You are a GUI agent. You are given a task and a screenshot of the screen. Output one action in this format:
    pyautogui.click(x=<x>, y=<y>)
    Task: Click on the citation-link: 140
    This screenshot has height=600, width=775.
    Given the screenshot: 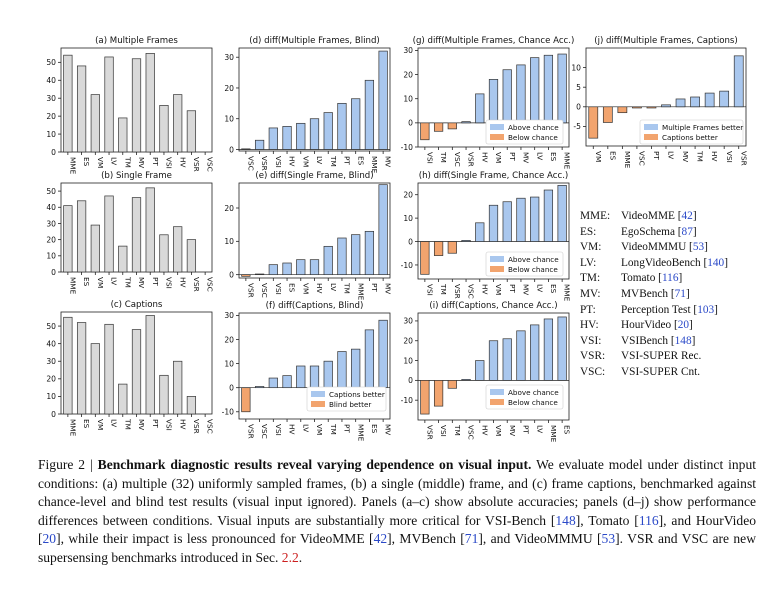 What is the action you would take?
    pyautogui.click(x=716, y=262)
    